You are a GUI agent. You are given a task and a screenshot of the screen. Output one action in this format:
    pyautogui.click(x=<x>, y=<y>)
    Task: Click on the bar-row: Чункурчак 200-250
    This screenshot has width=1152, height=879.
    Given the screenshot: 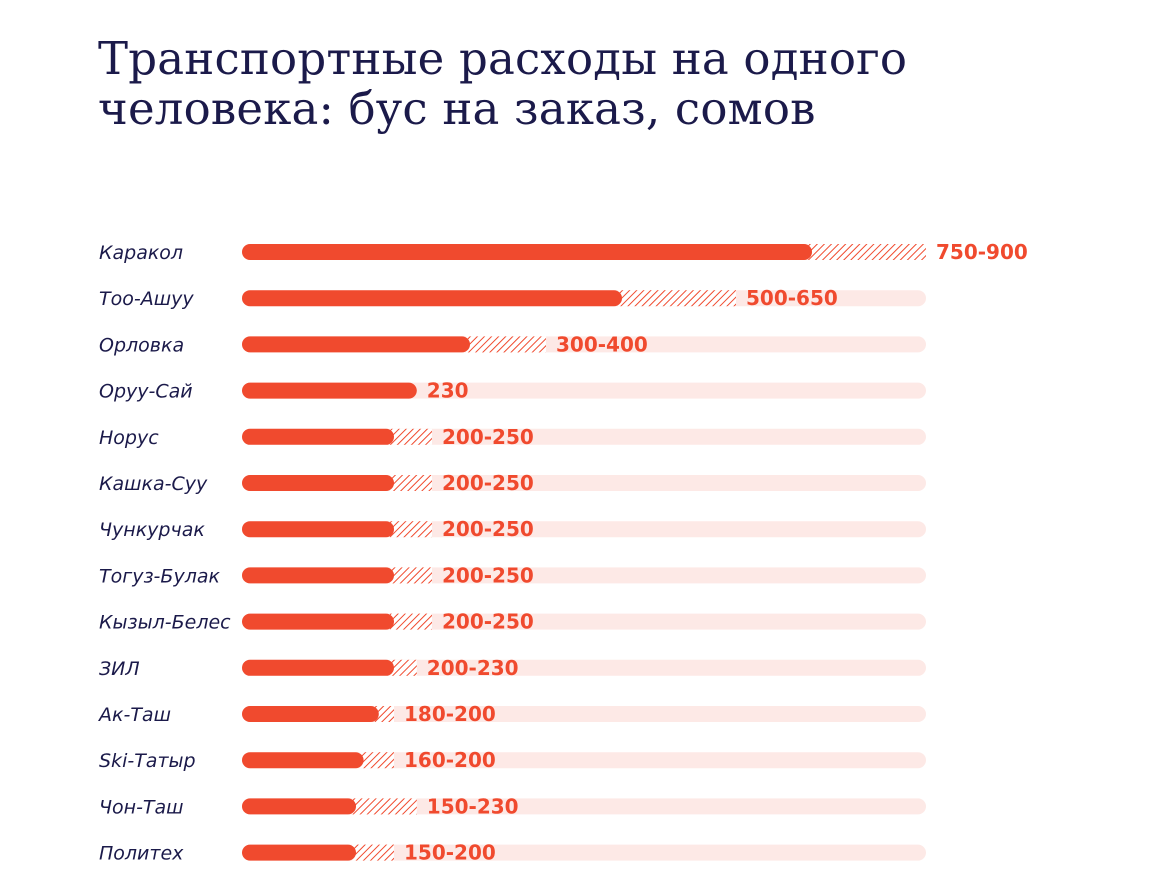 What is the action you would take?
    pyautogui.click(x=512, y=529)
    